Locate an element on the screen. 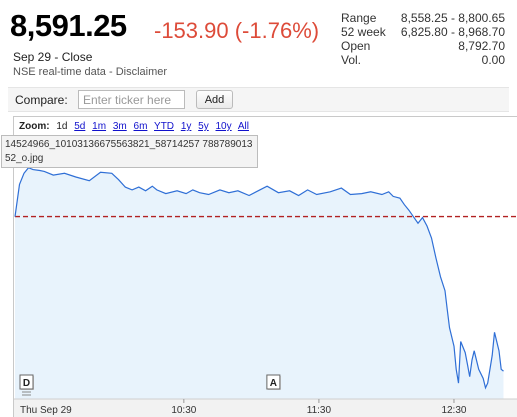 This screenshot has height=417, width=517. flag-letter: D is located at coordinates (26, 383).